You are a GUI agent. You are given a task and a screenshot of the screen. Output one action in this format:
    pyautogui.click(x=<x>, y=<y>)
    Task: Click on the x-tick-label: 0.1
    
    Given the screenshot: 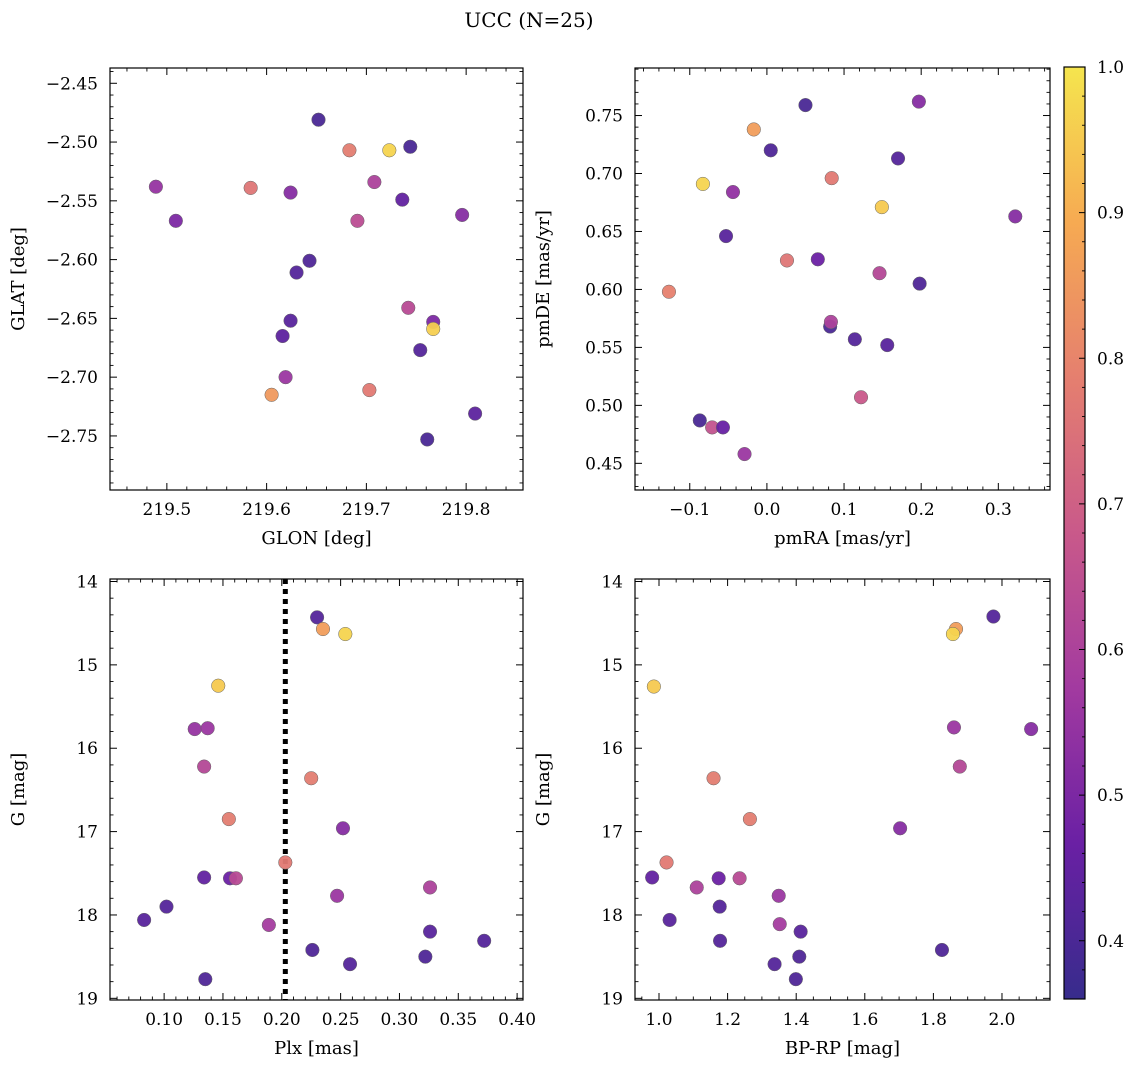 What is the action you would take?
    pyautogui.click(x=844, y=510)
    